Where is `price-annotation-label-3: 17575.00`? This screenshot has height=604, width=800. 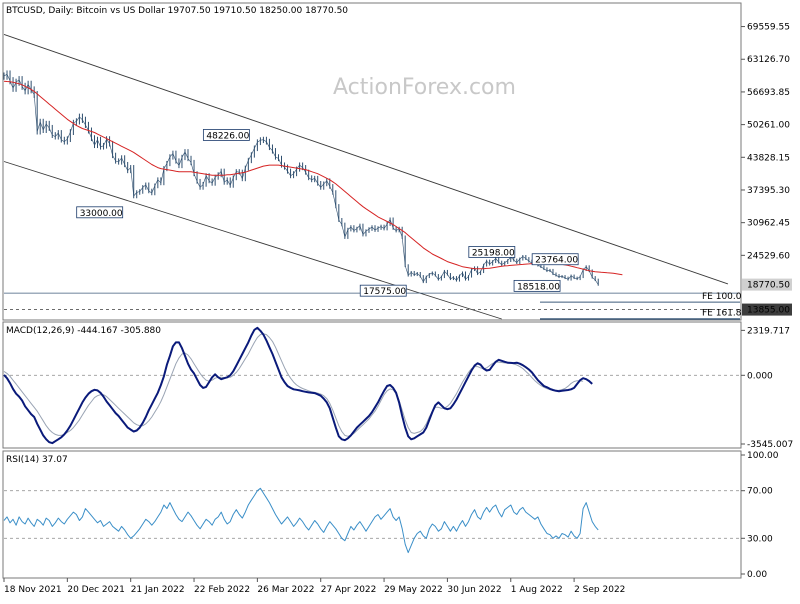 price-annotation-label-3: 17575.00 is located at coordinates (384, 292).